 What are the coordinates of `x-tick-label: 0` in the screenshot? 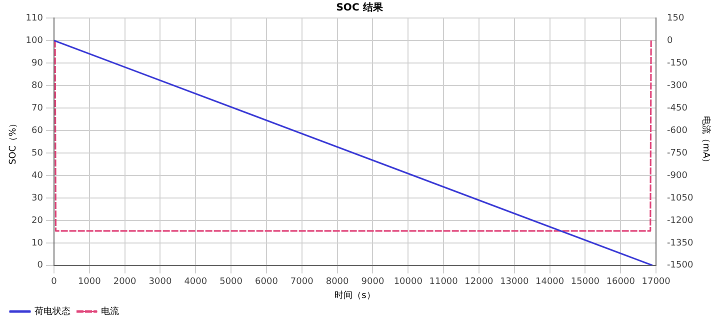 It's located at (54, 282).